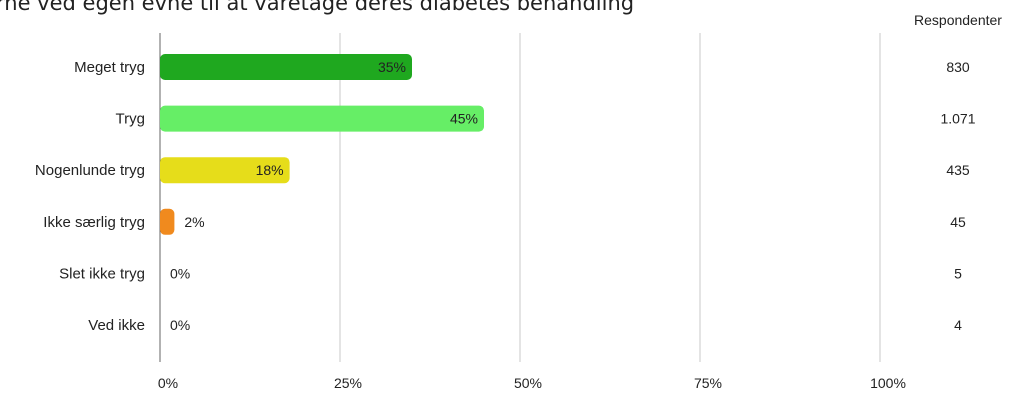 This screenshot has height=394, width=1029. Describe the element at coordinates (116, 325) in the screenshot. I see `category-label: Ved ikke` at that location.